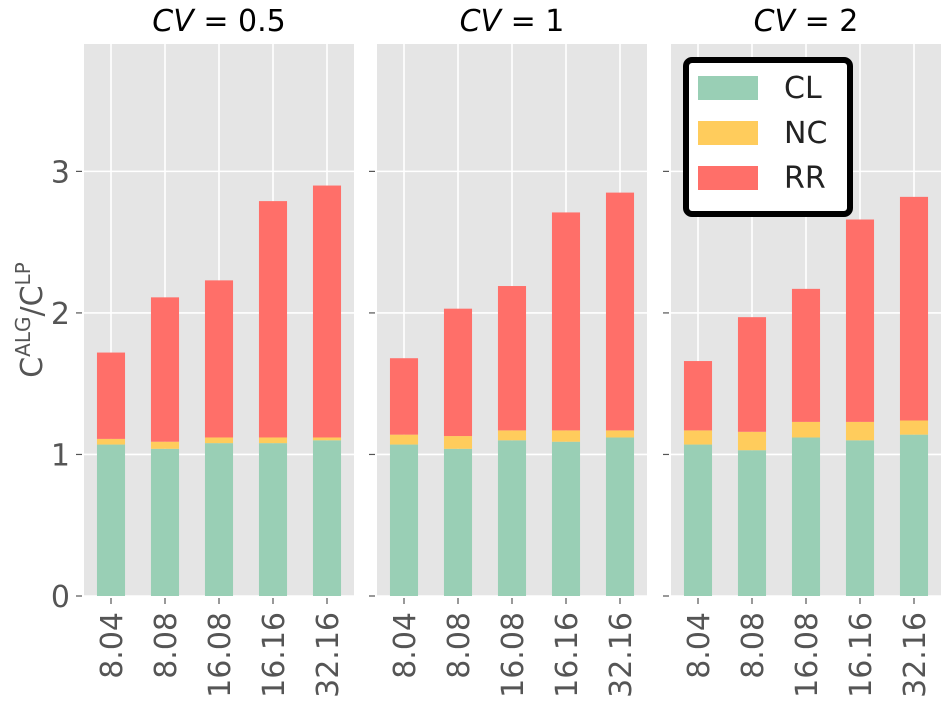  I want to click on legend-label-cl: CL, so click(803, 88).